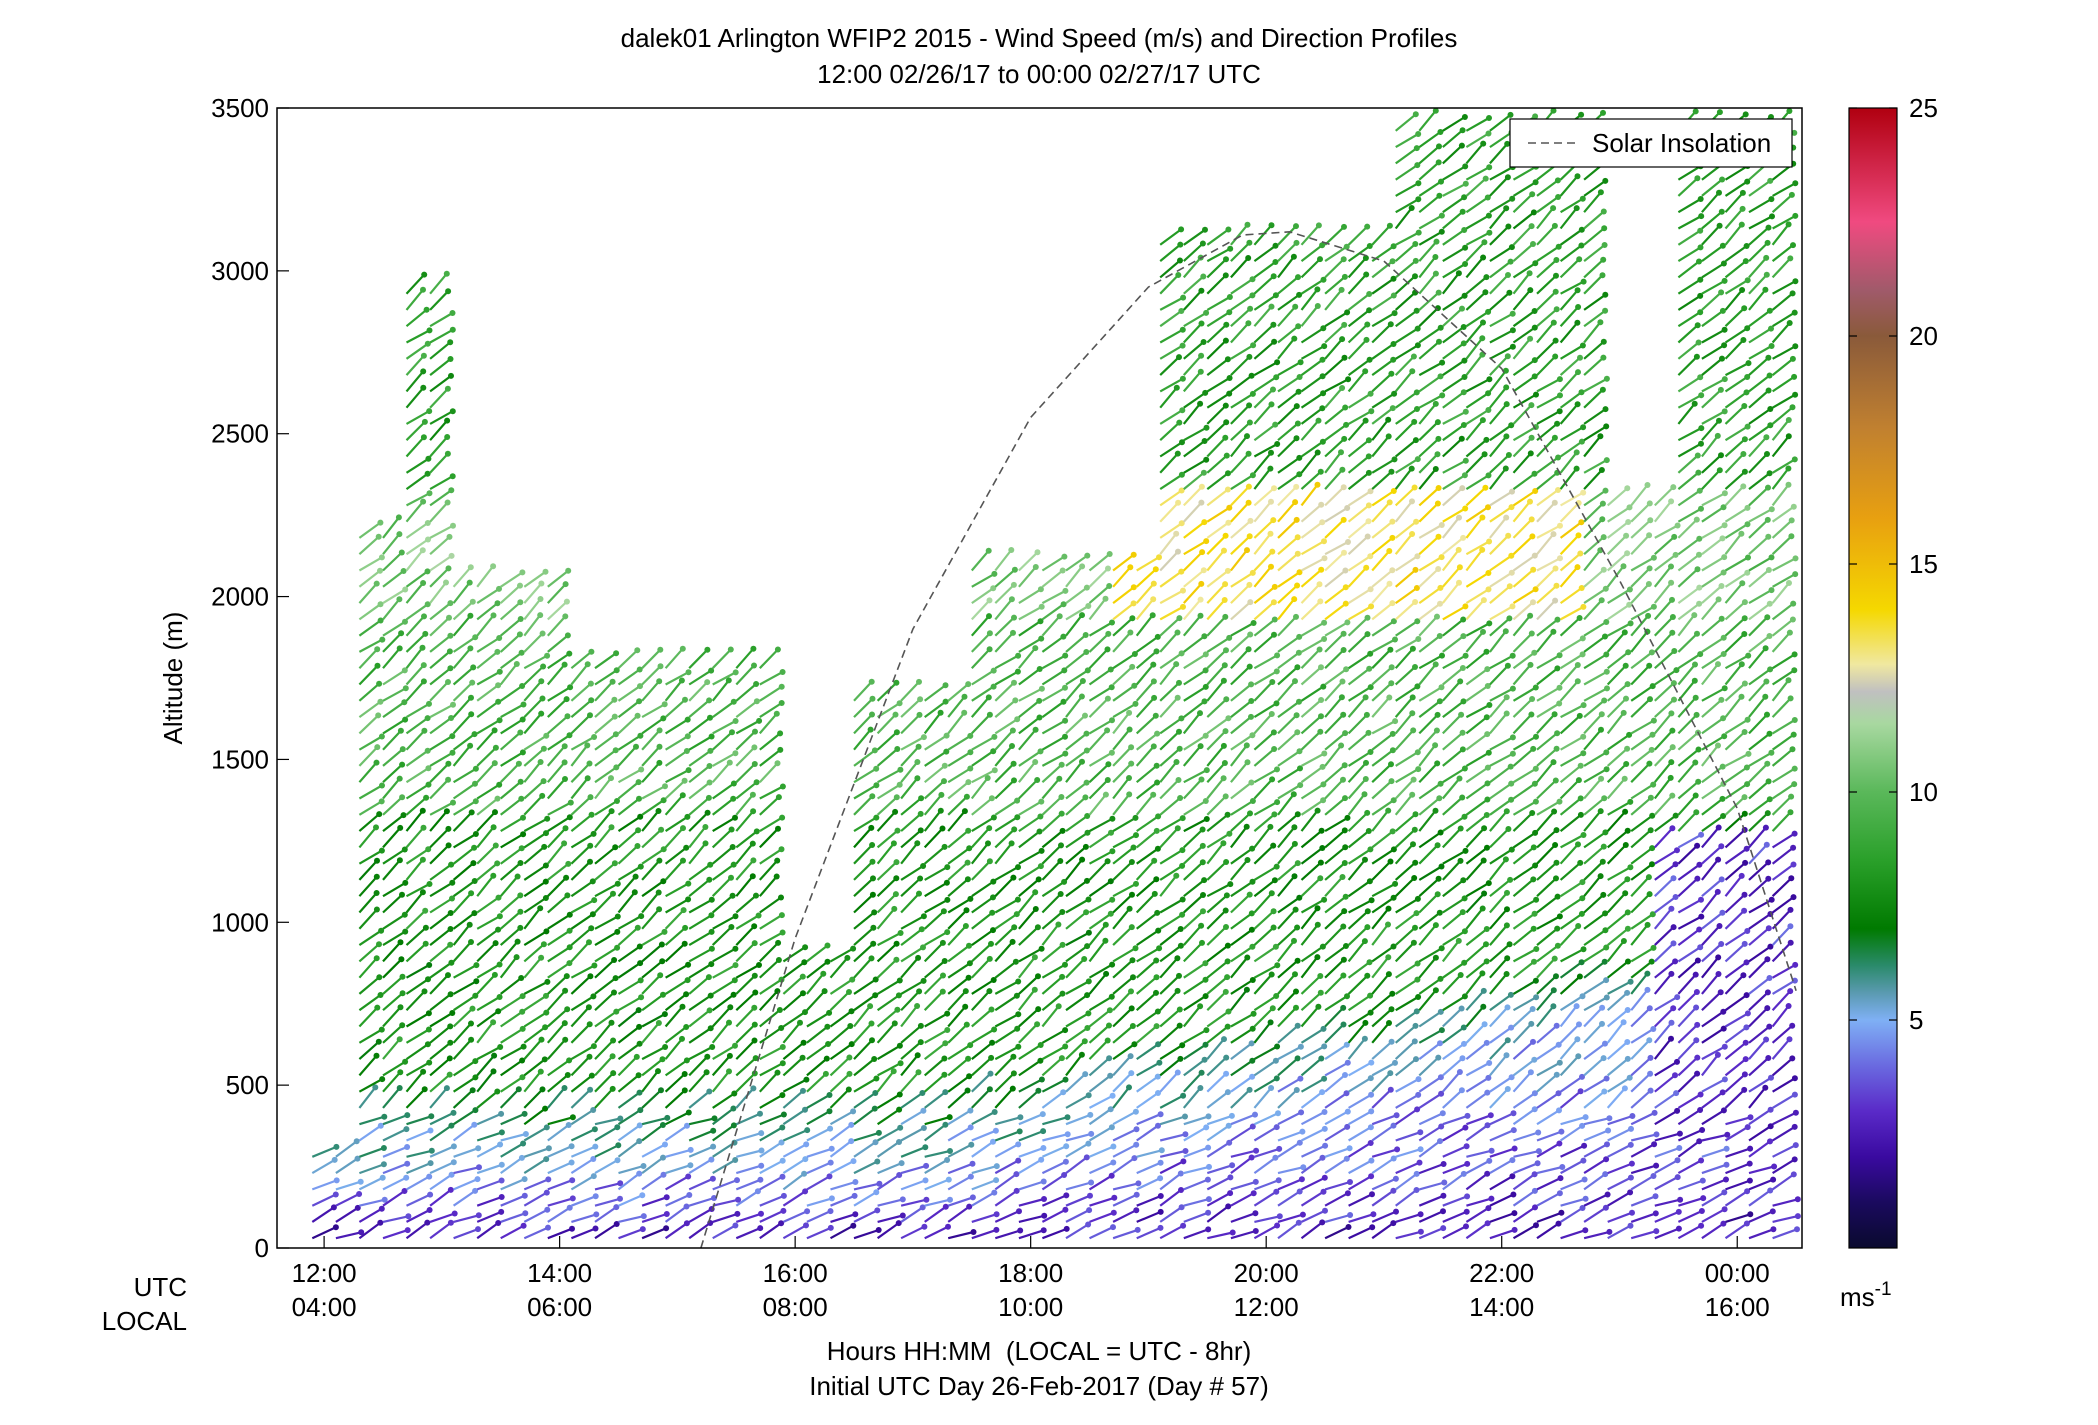  I want to click on wind-barb-head-2003, so click(1442, 1113).